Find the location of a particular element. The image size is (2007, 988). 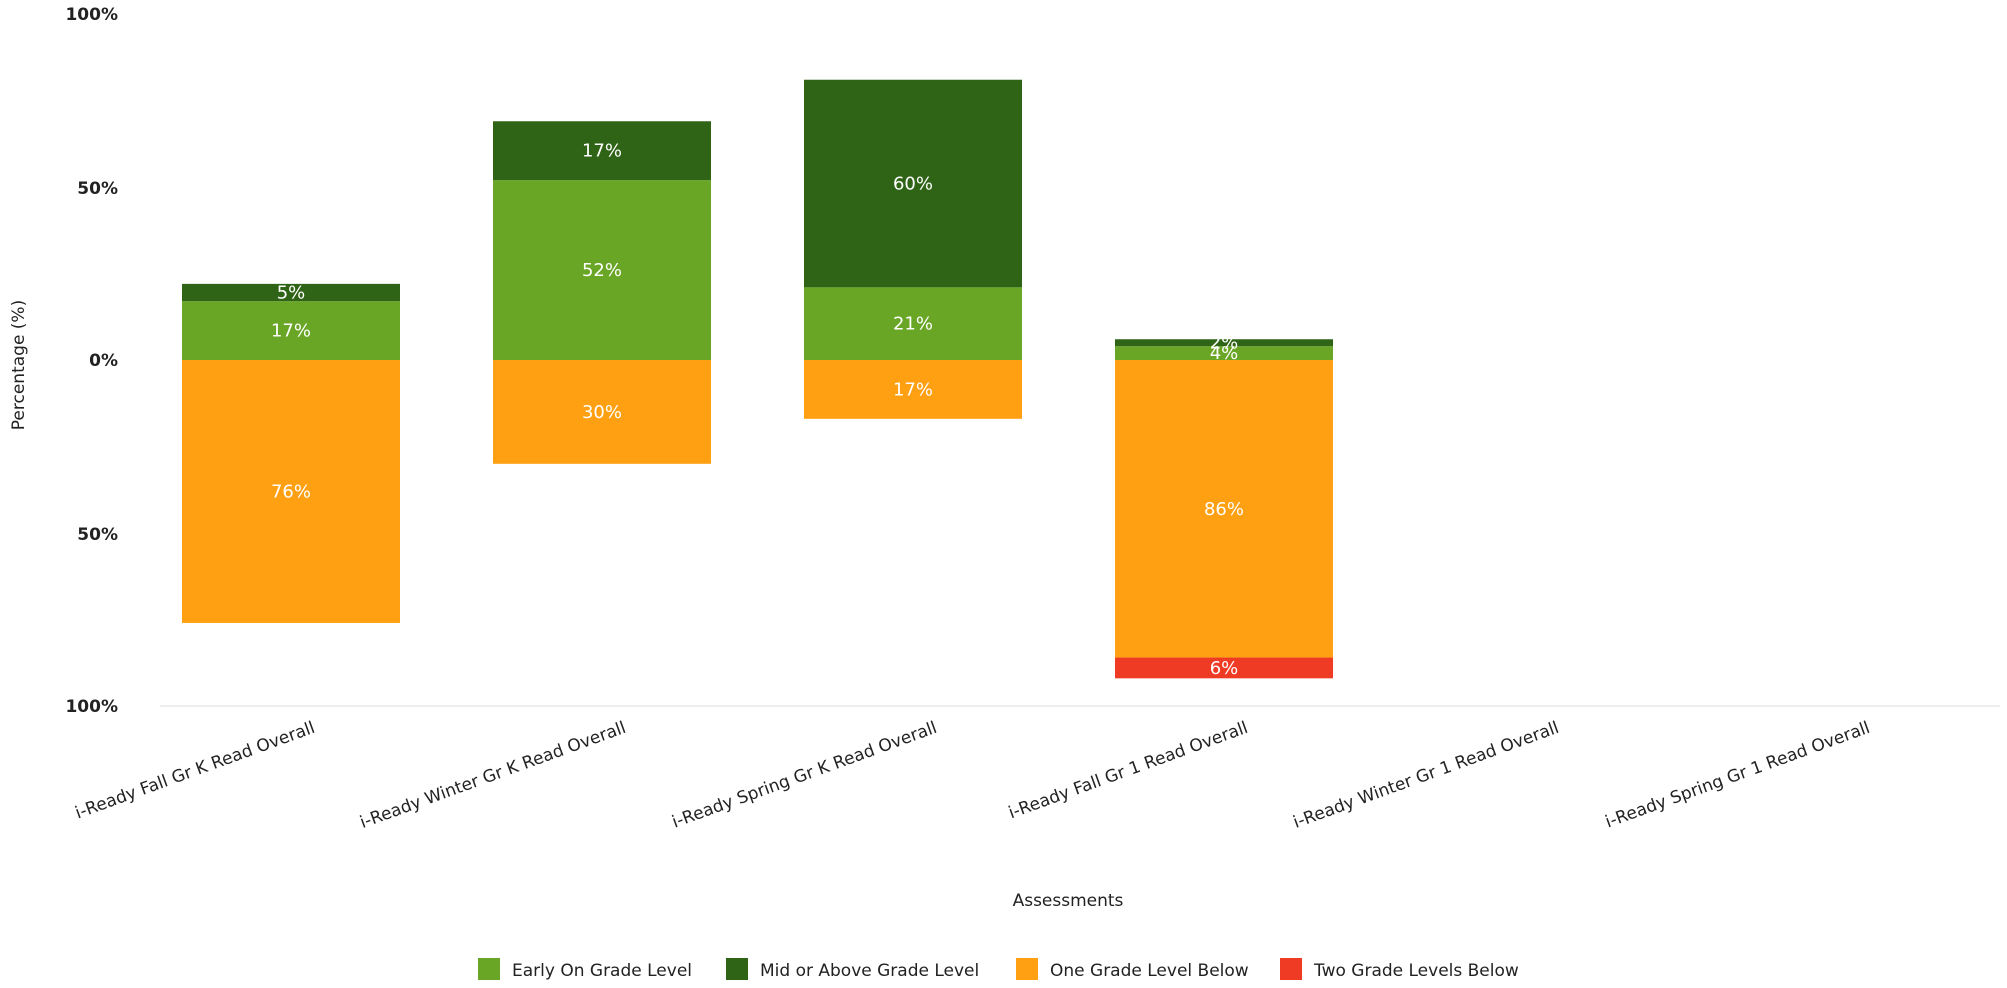

bar-data-label: 4% is located at coordinates (1224, 353).